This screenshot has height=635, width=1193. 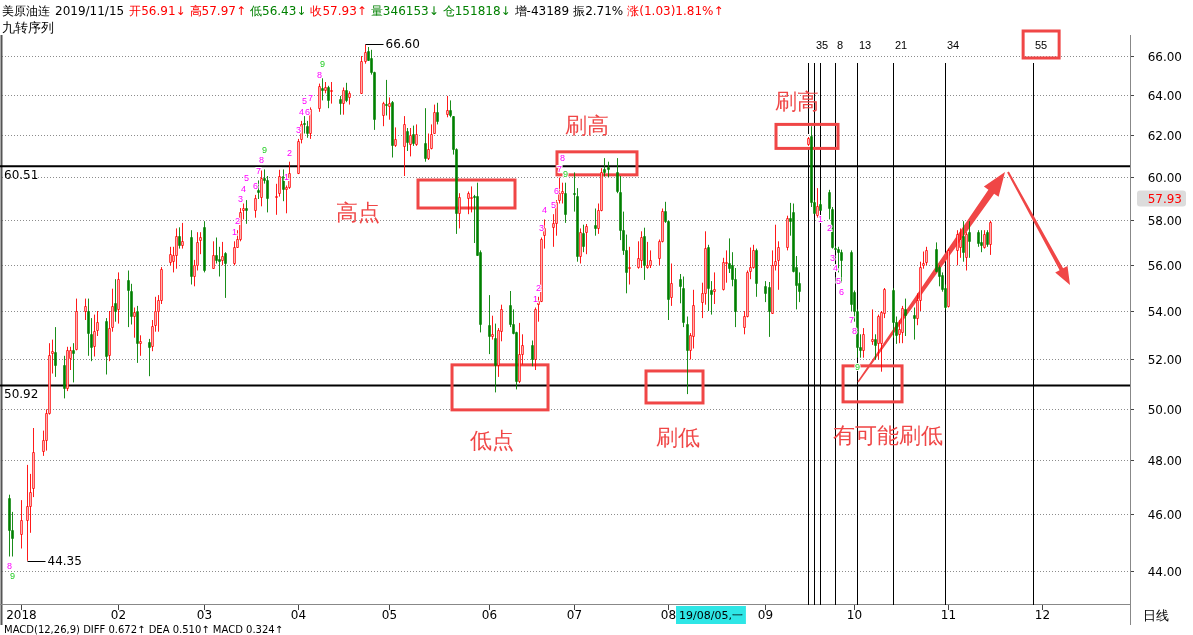 What do you see at coordinates (21, 394) in the screenshot?
I see `ref-line-label: 50.92` at bounding box center [21, 394].